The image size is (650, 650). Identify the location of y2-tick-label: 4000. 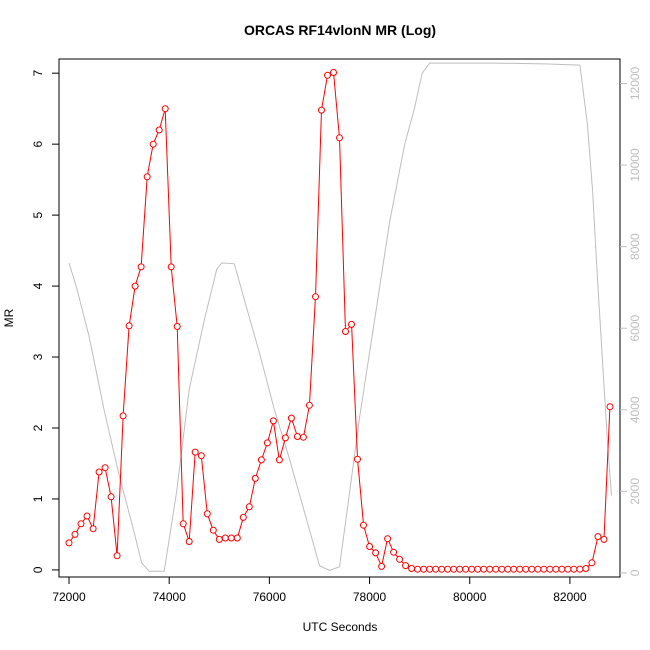
(635, 409).